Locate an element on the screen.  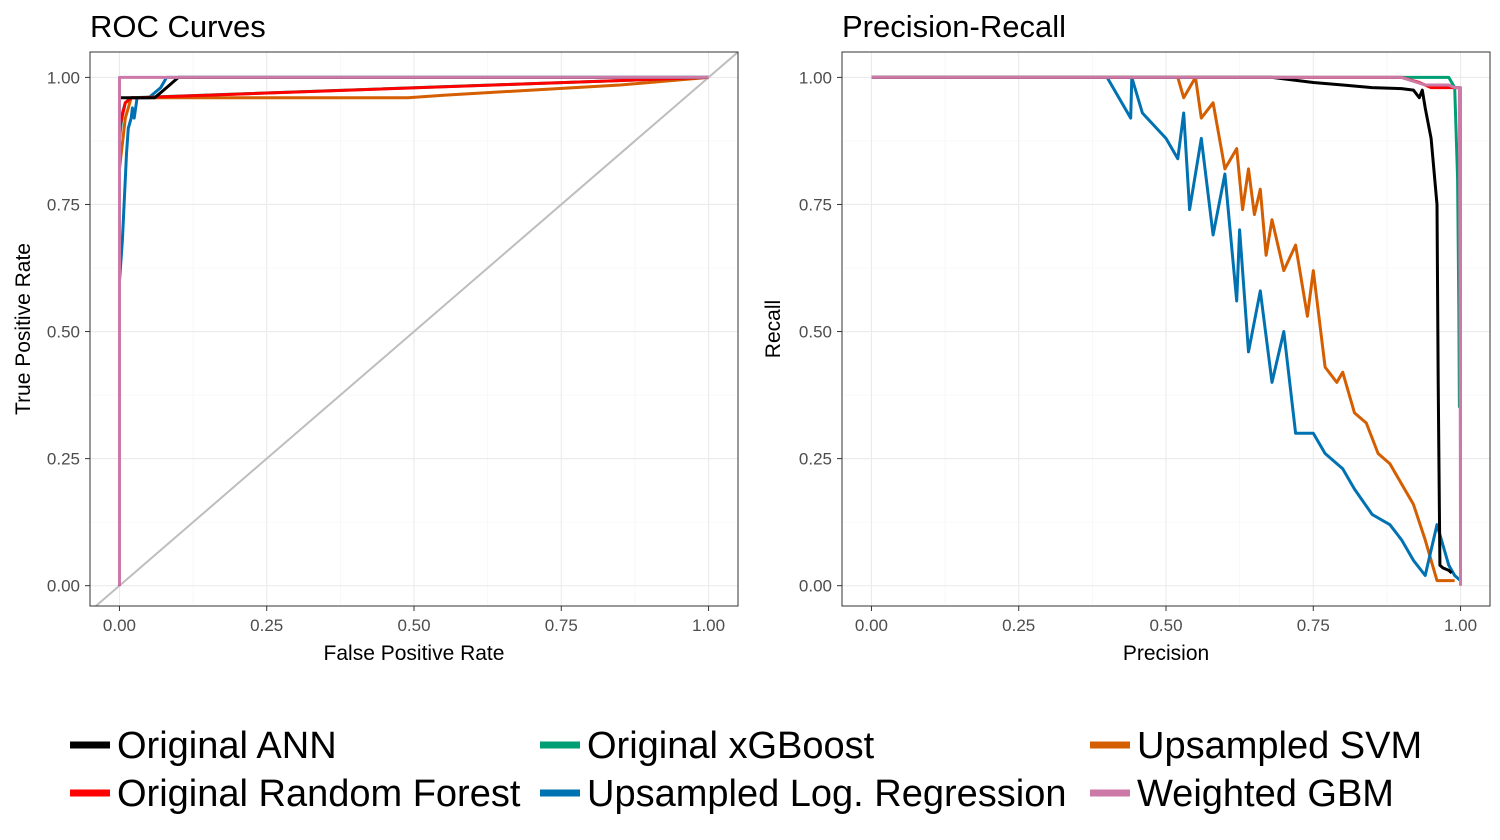
legend-label: Original ANN is located at coordinates (227, 746).